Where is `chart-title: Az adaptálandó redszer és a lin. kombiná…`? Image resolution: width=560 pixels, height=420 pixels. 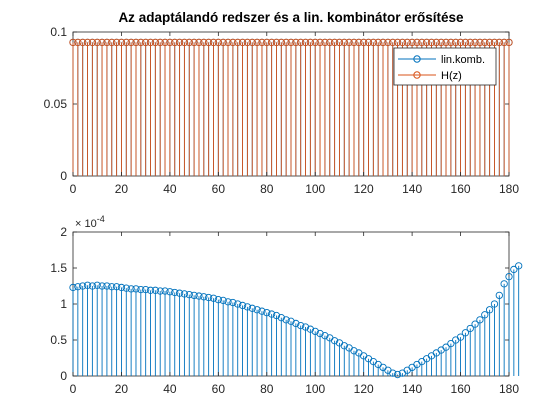
chart-title: Az adaptálandó redszer és a lin. kombiná… is located at coordinates (291, 17).